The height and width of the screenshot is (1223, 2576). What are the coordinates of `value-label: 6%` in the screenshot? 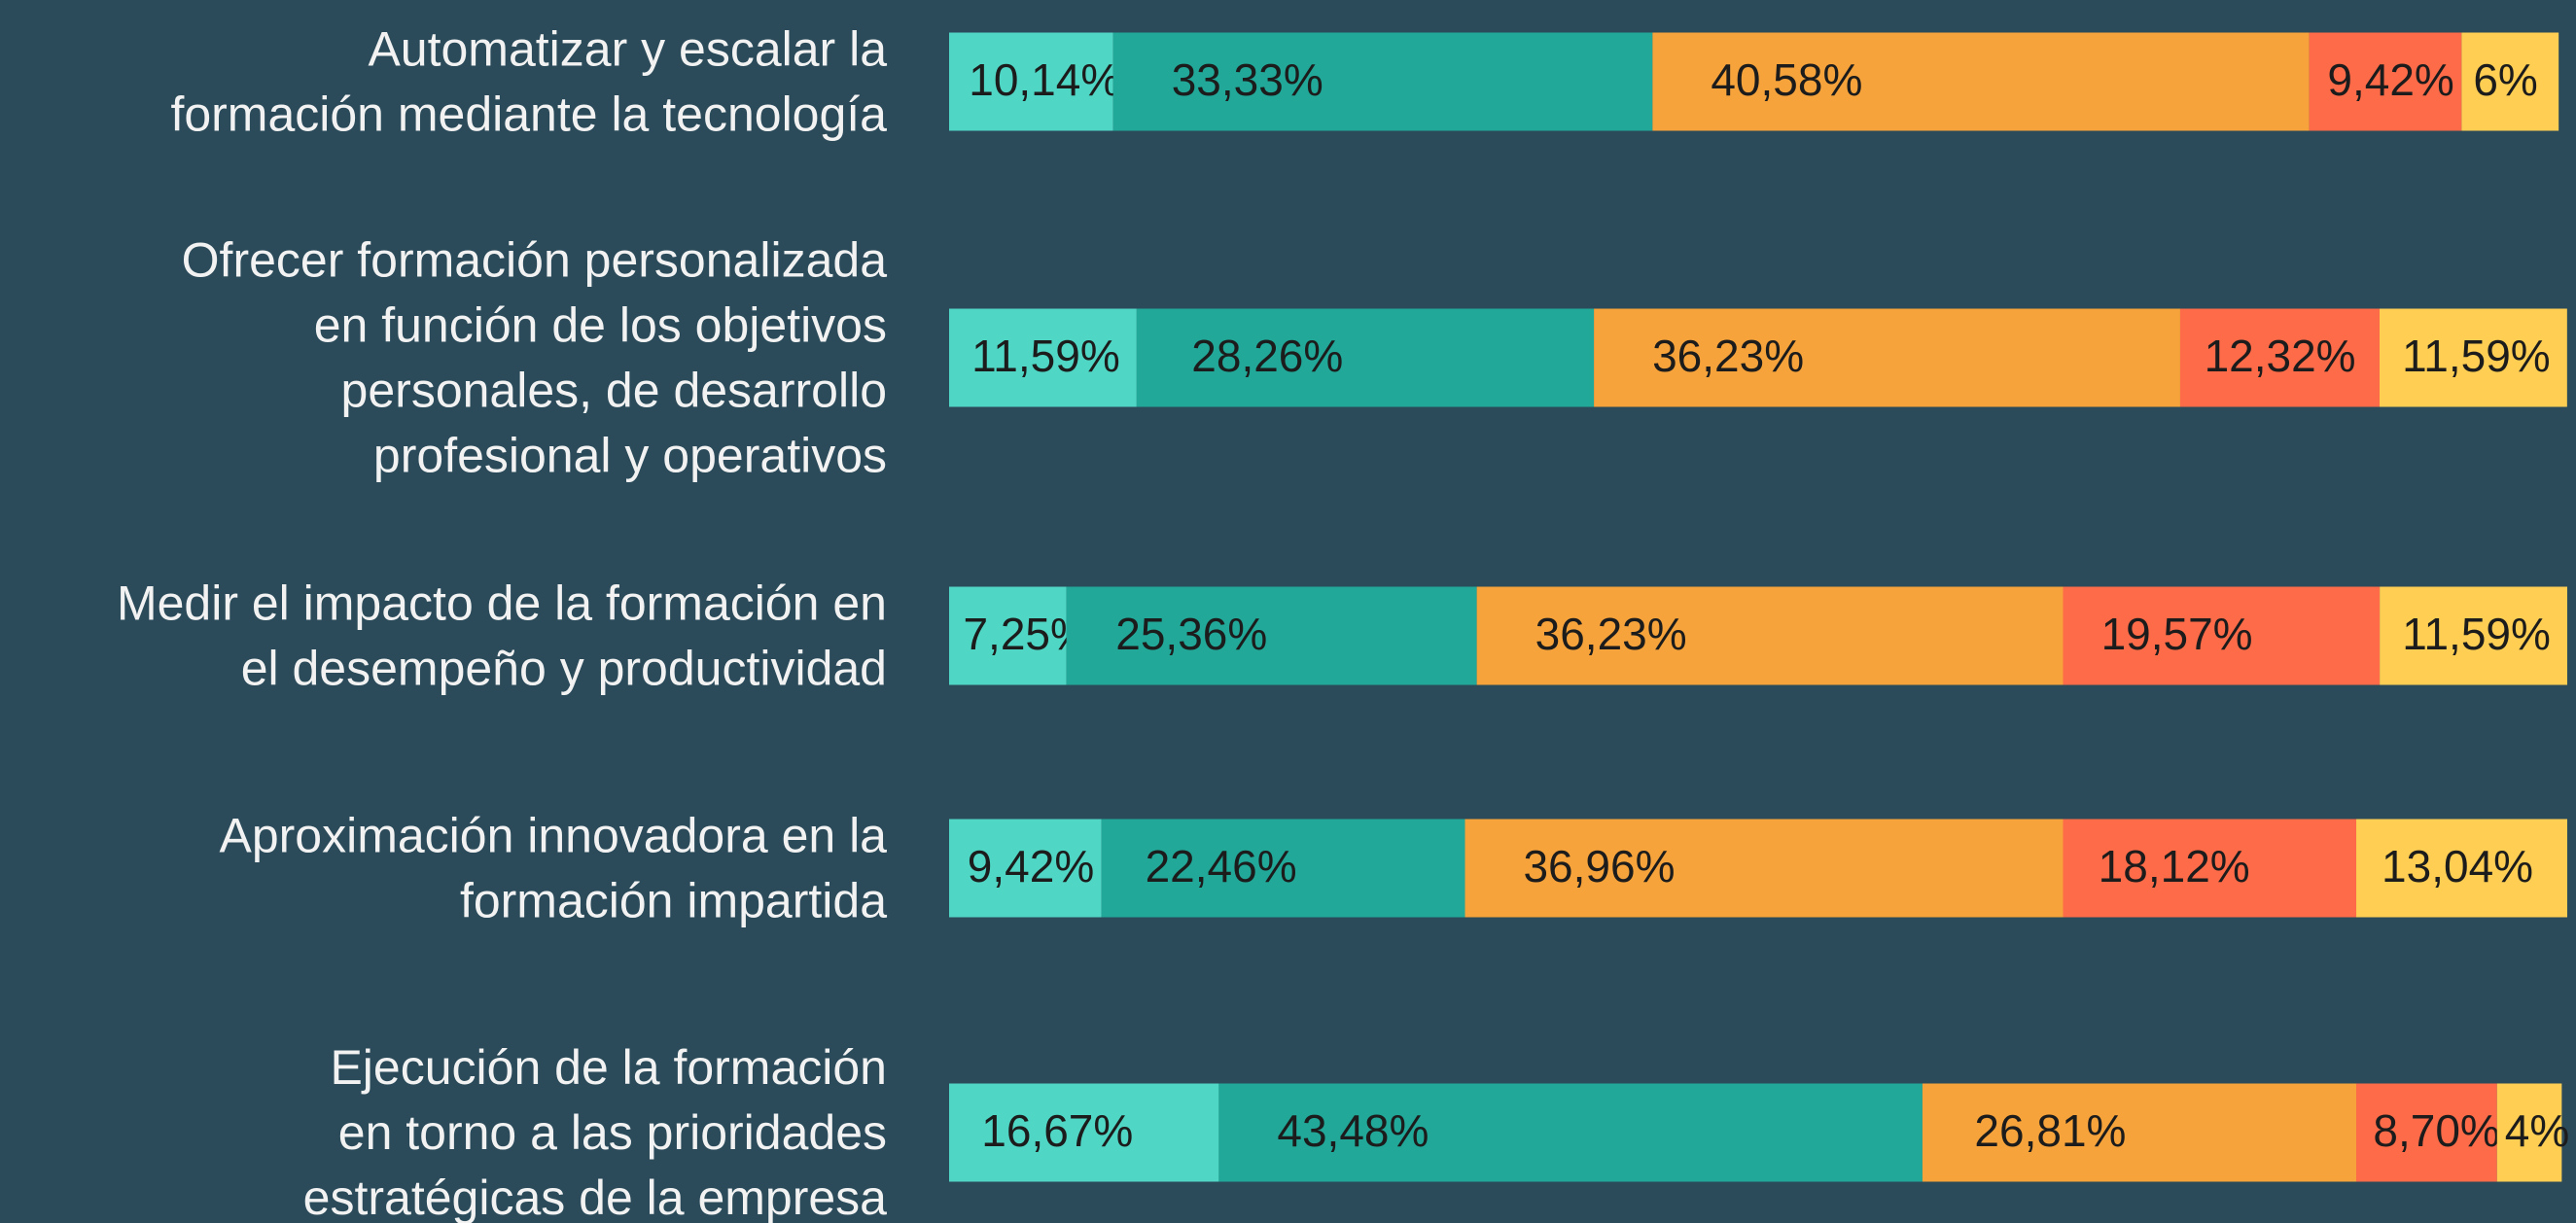 It's located at (2505, 79).